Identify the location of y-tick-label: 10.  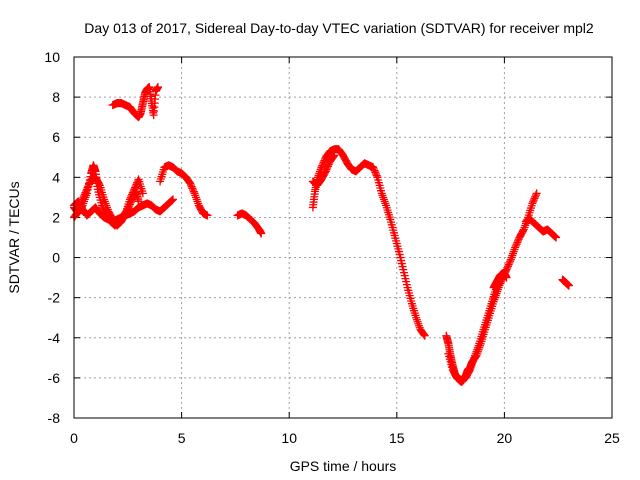
(52, 57).